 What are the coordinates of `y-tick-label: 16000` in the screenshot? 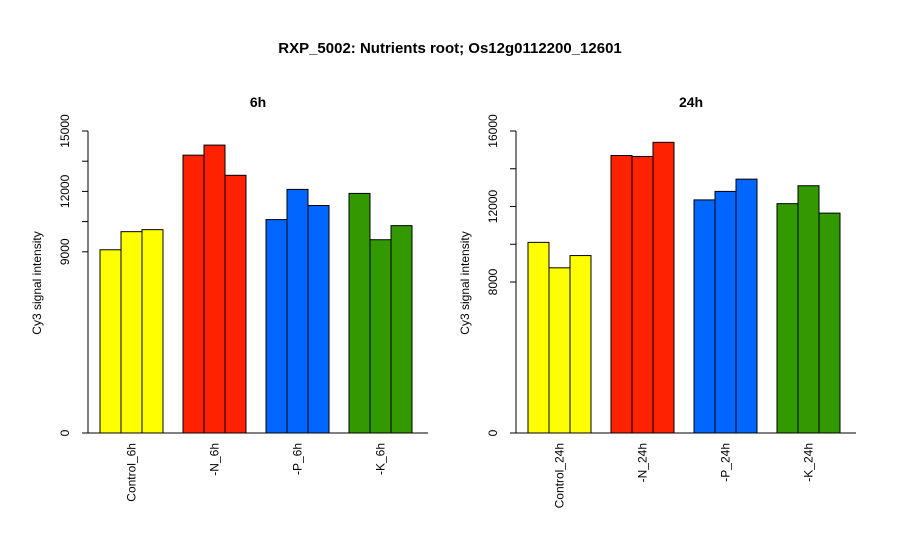 It's located at (493, 131).